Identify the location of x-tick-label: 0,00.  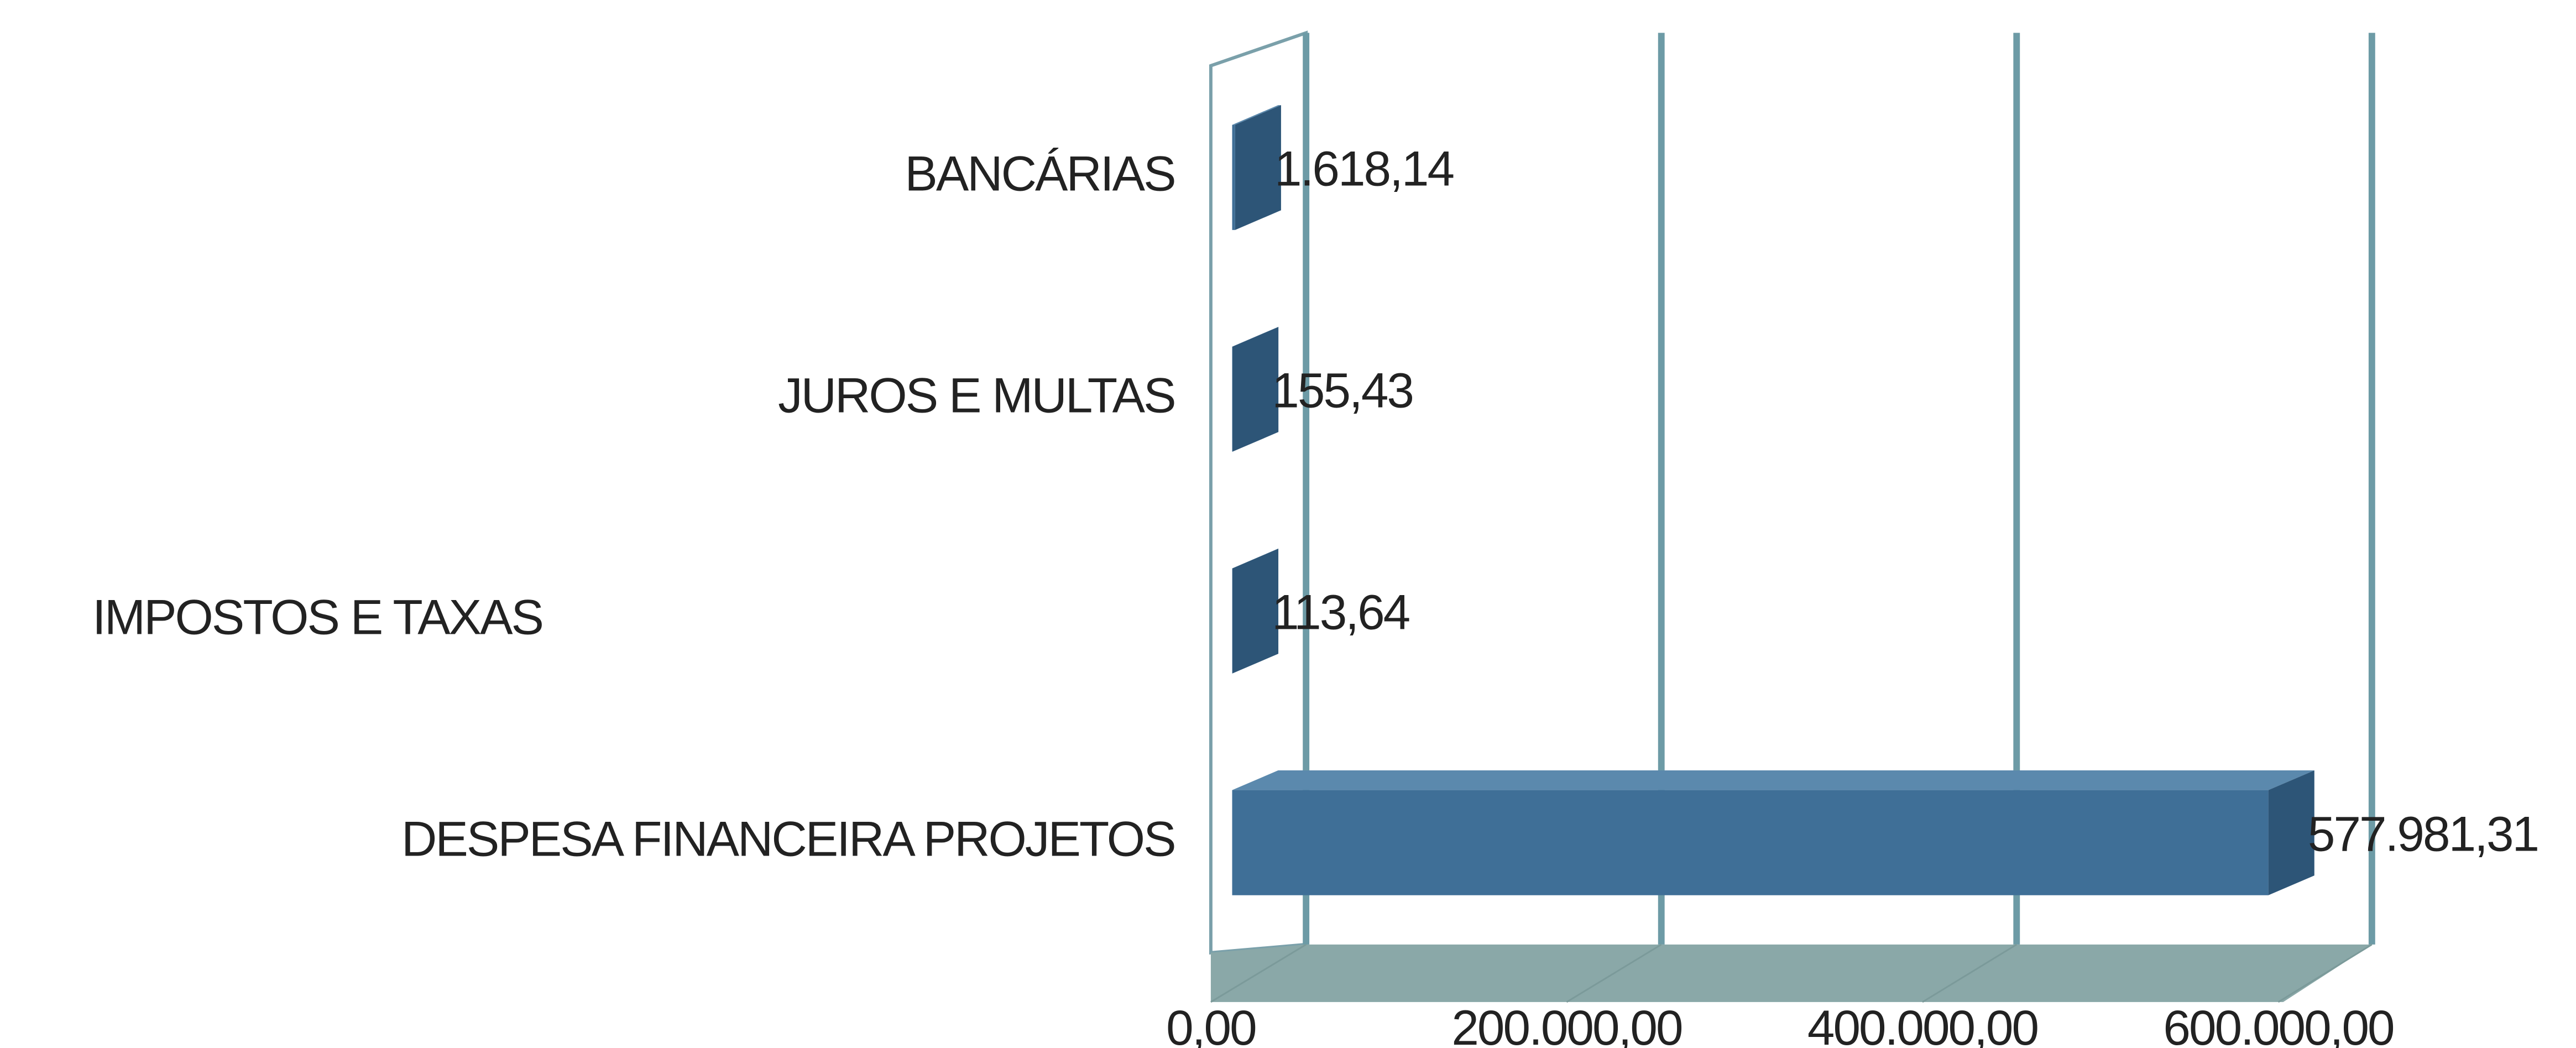
(1211, 1024).